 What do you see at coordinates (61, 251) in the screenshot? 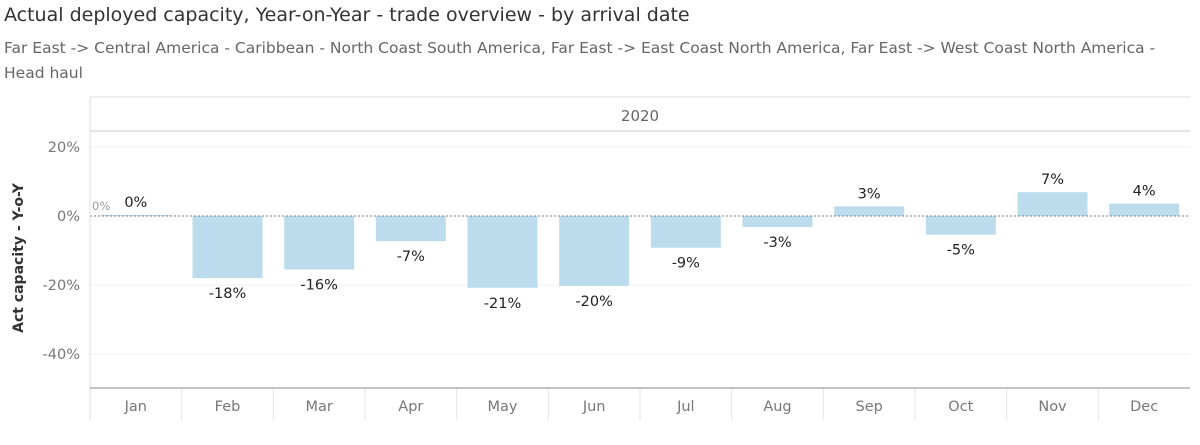
I see `y-axis-ticks: 20% 0% -20% -40%` at bounding box center [61, 251].